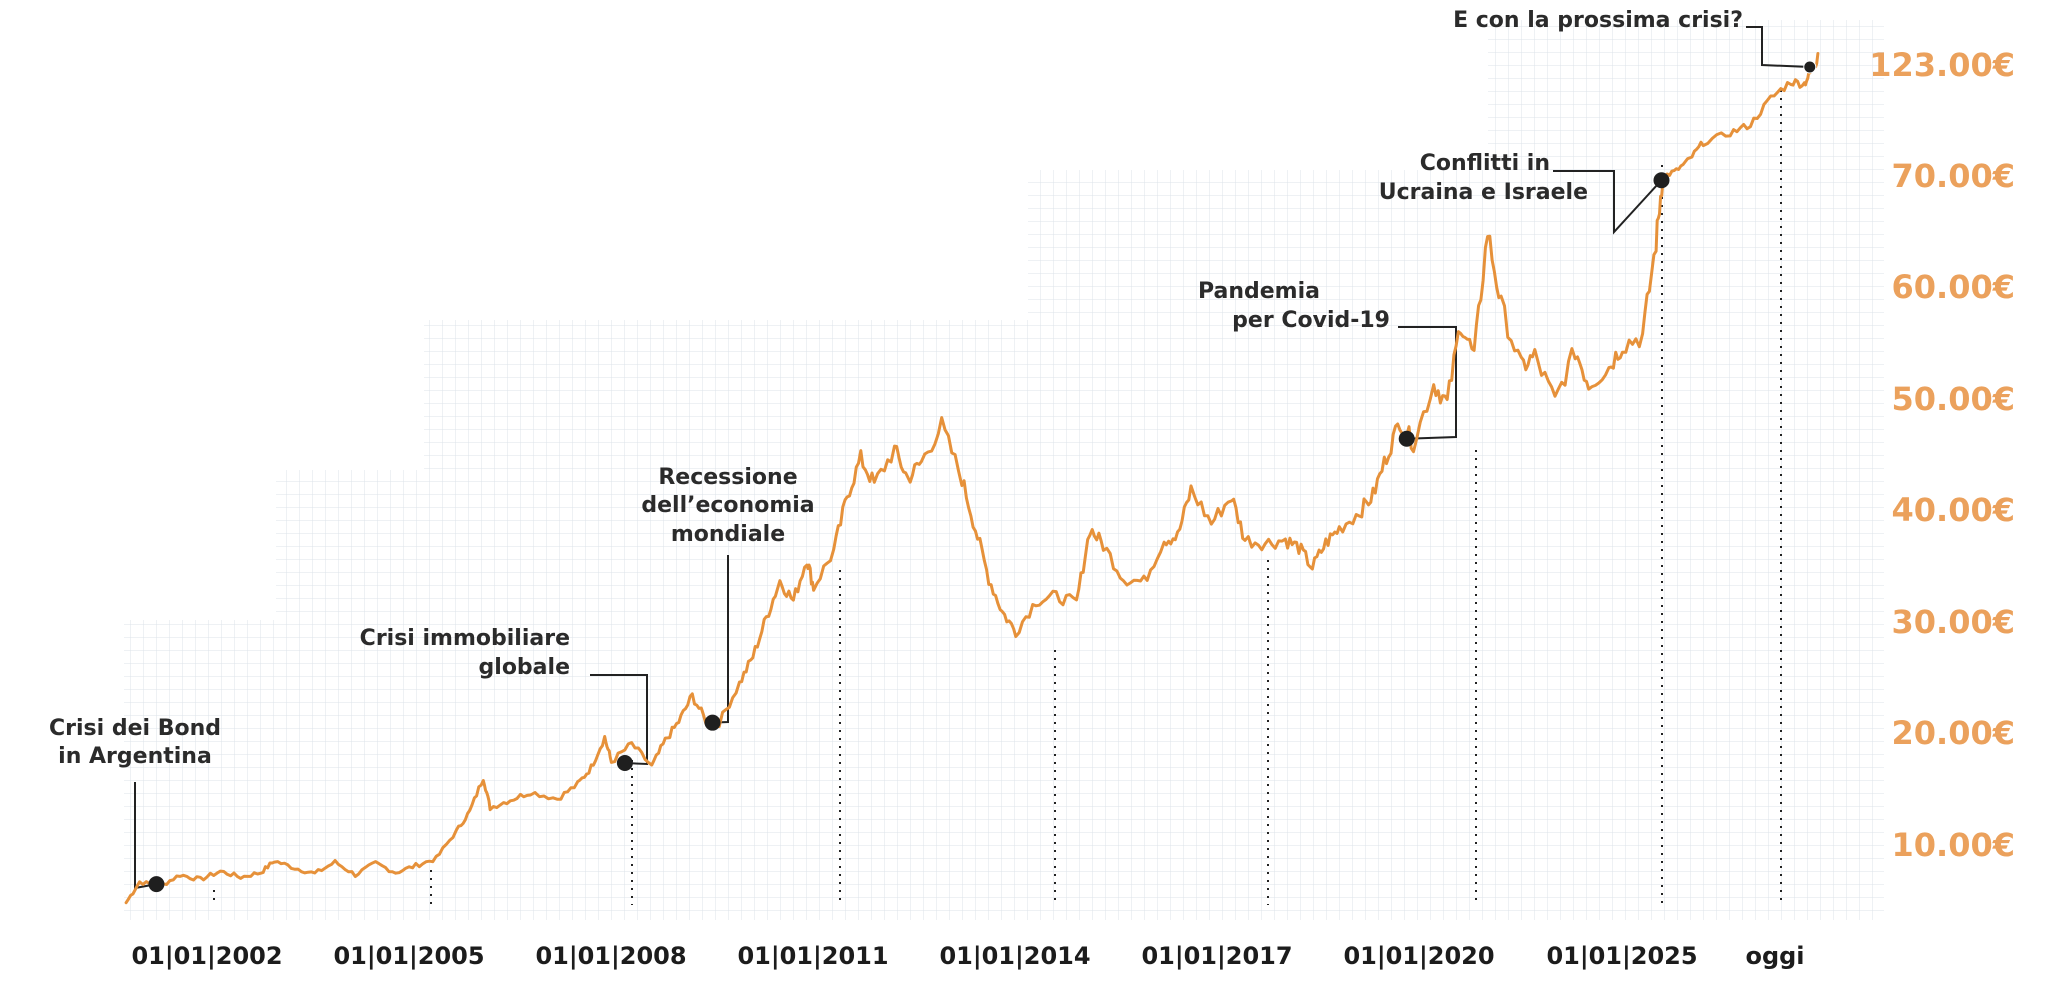 Image resolution: width=2048 pixels, height=1000 pixels. What do you see at coordinates (1953, 287) in the screenshot?
I see `y-tick-label: 60.00€` at bounding box center [1953, 287].